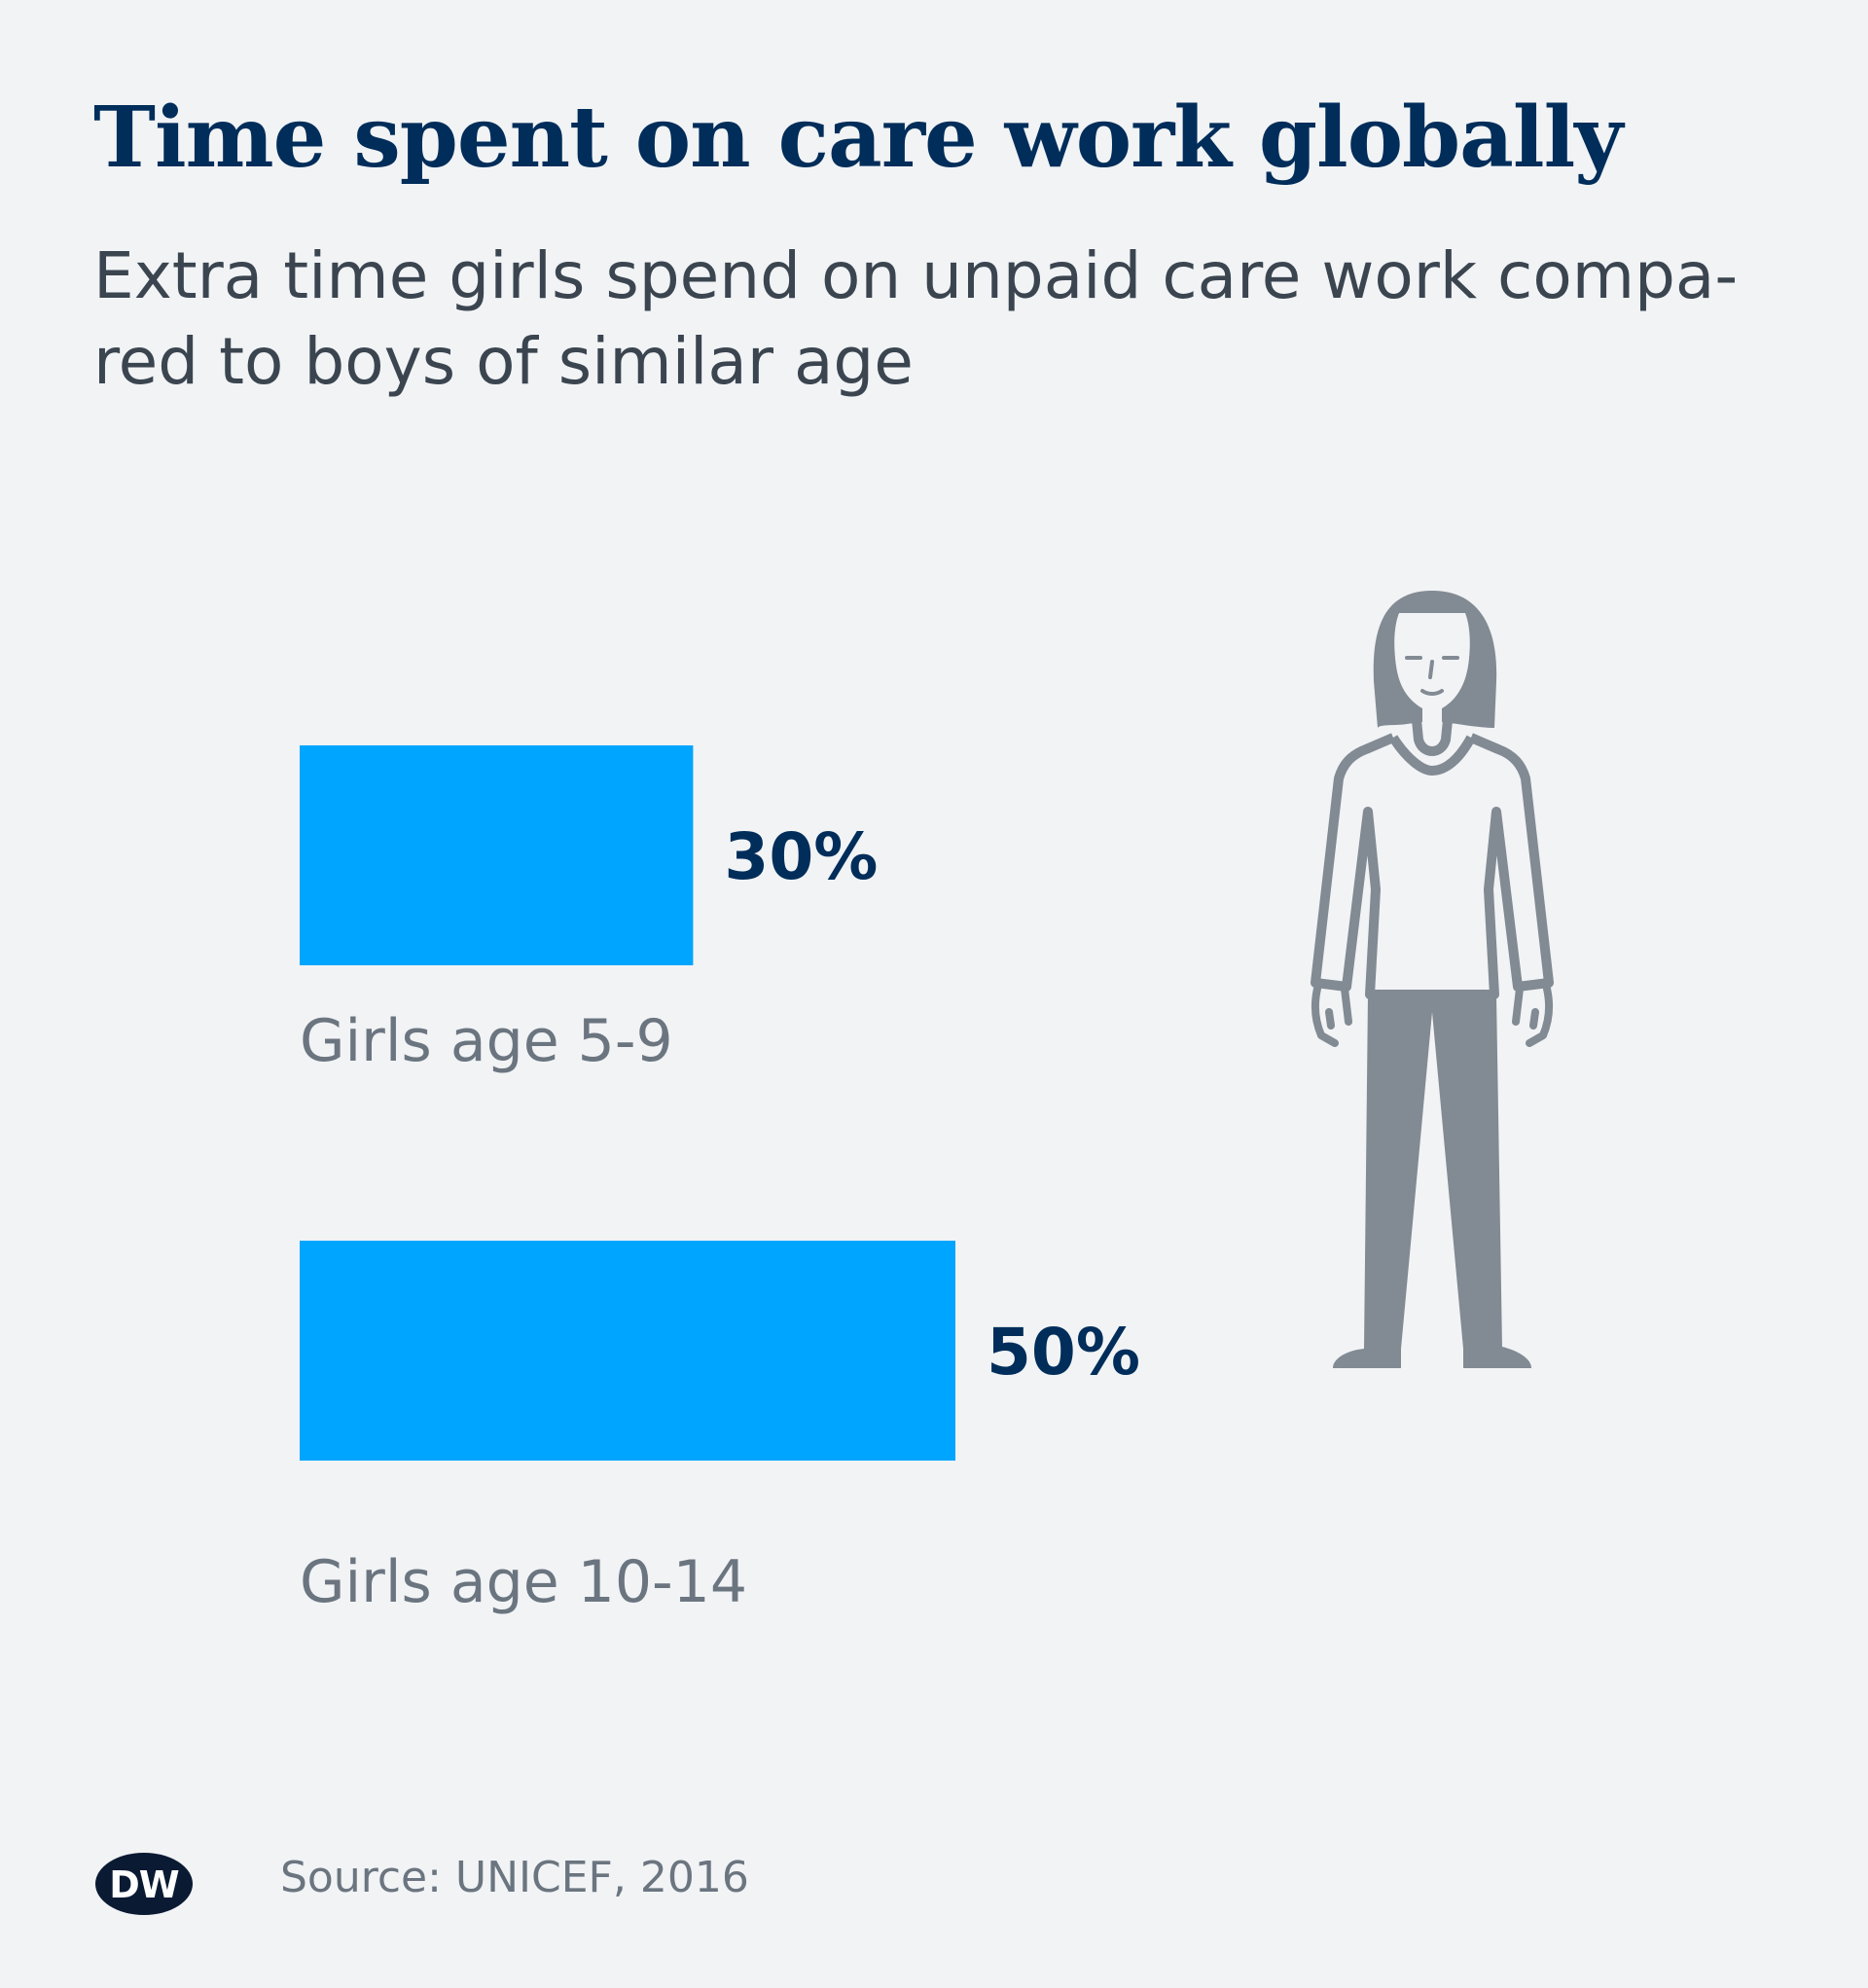  What do you see at coordinates (1432, 676) in the screenshot?
I see `eyes` at bounding box center [1432, 676].